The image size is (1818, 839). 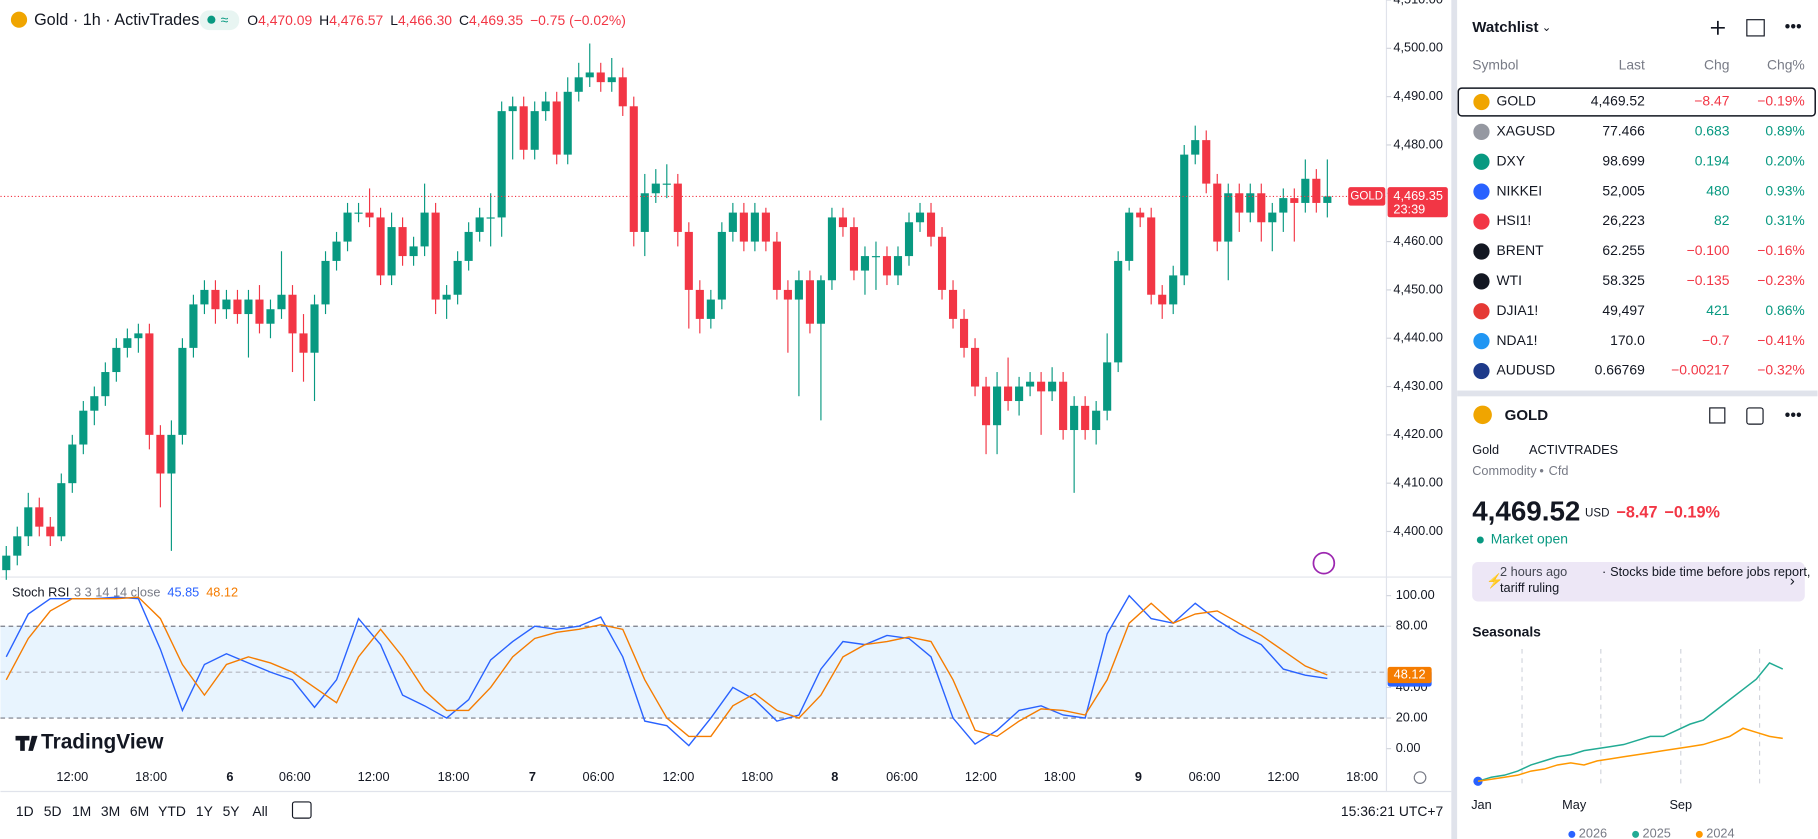 What do you see at coordinates (425, 20) in the screenshot?
I see `ohlc-value: 4,466.30` at bounding box center [425, 20].